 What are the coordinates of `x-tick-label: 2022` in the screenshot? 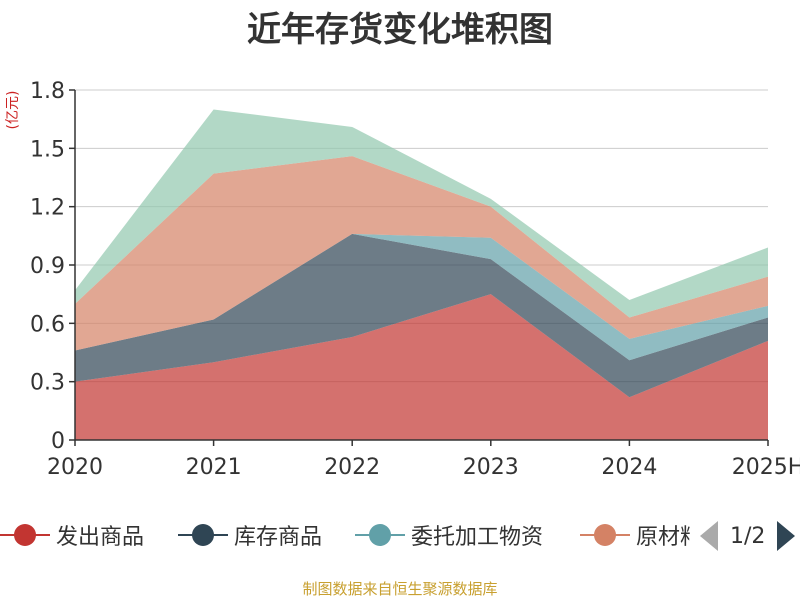 It's located at (352, 467).